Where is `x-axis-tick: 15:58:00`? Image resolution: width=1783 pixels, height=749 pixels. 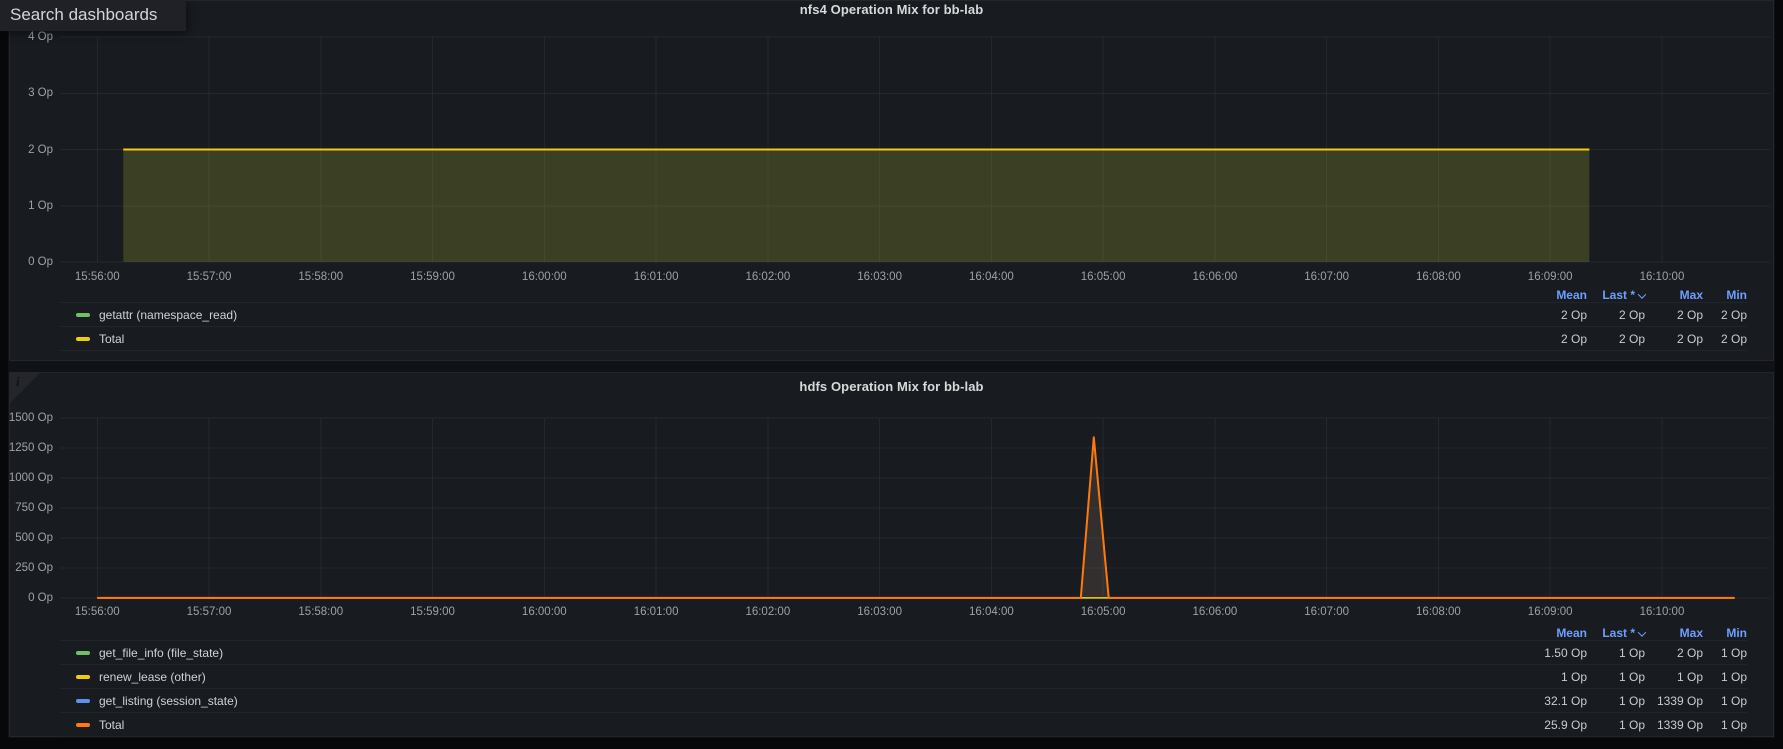 x-axis-tick: 15:58:00 is located at coordinates (321, 277).